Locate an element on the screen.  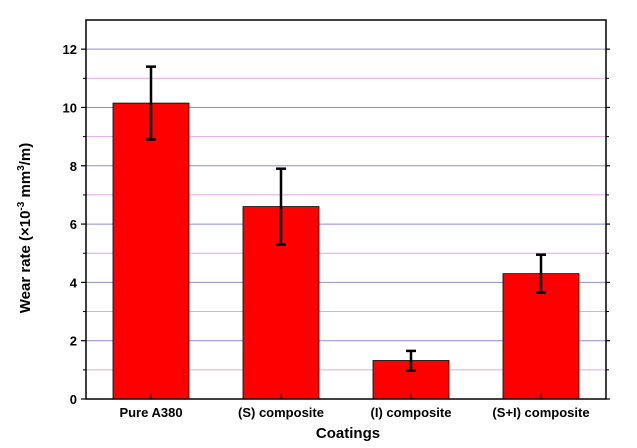
y-axis-title-prefix: Wear rate (×10 is located at coordinates (25, 262).